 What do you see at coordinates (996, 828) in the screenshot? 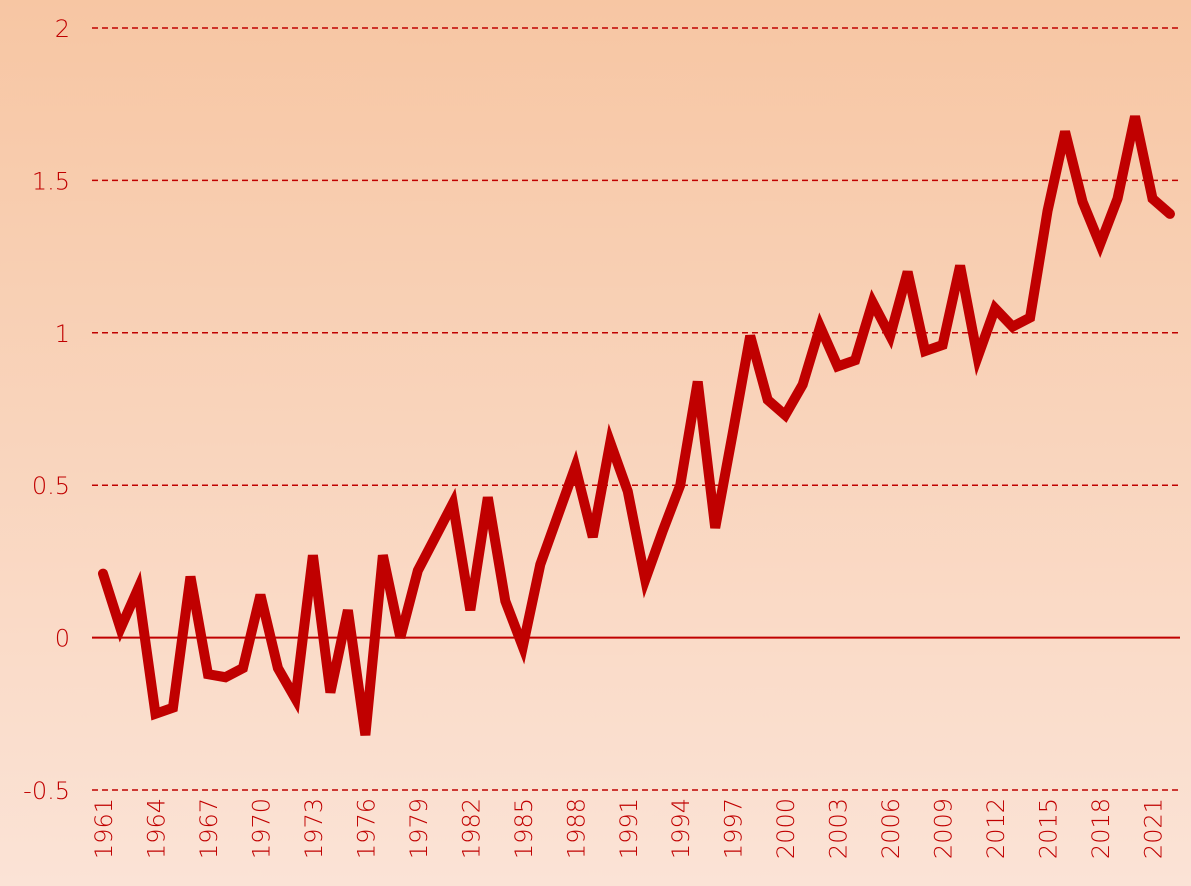
I see `x-tick-label: 2012` at bounding box center [996, 828].